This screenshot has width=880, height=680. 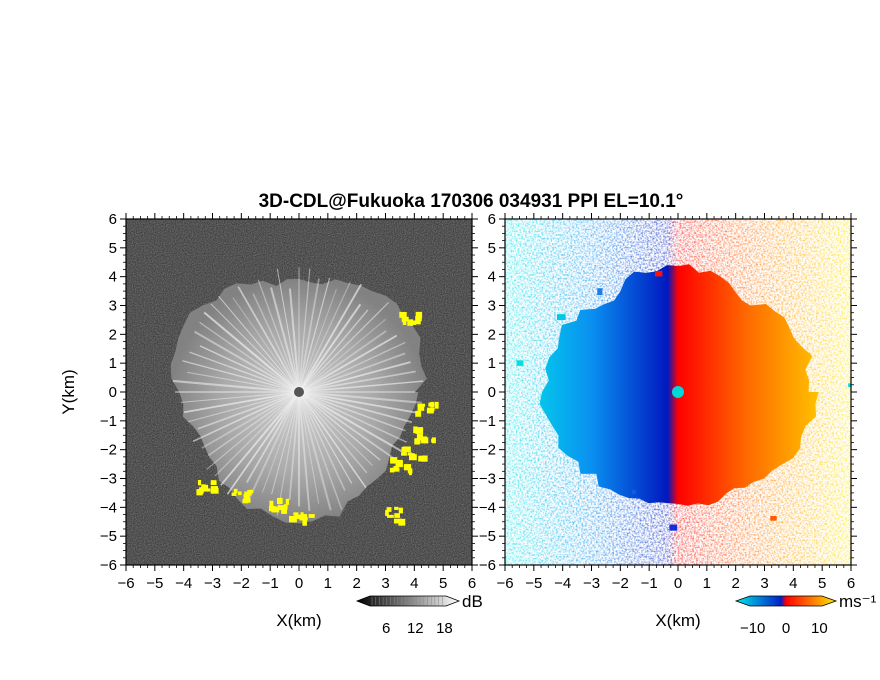 I want to click on y-tick-label: −4, so click(x=108, y=507).